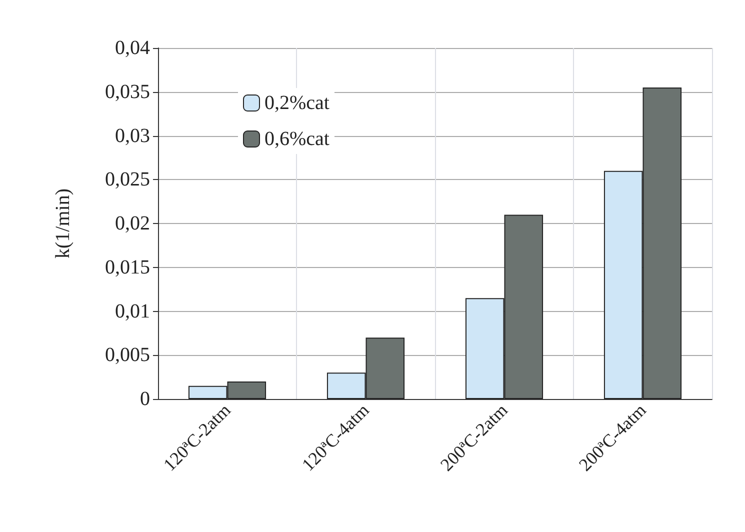 The width and height of the screenshot is (745, 532). Describe the element at coordinates (63, 223) in the screenshot. I see `y-axis-title: k(1/min)` at that location.